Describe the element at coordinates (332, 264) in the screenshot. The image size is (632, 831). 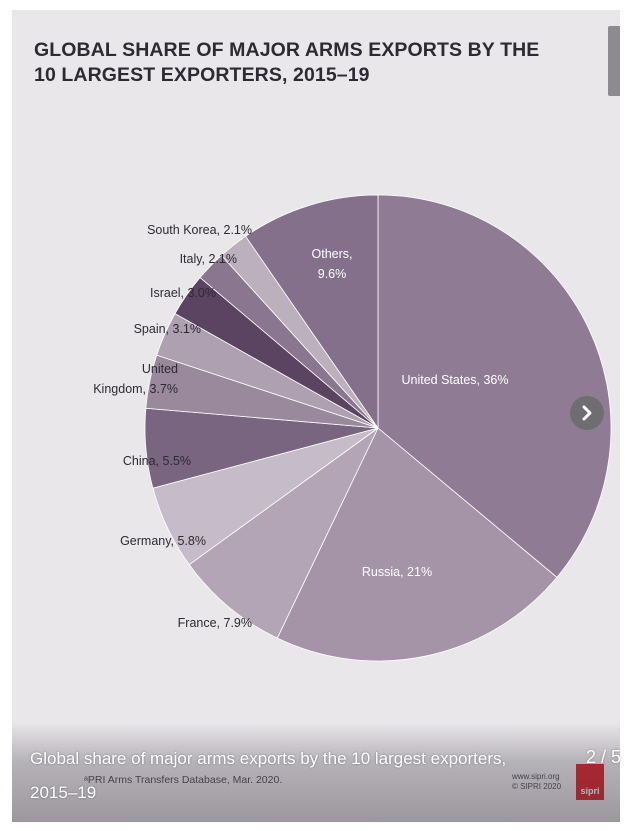
I see `slice-label-others: Others, 9.6%` at that location.